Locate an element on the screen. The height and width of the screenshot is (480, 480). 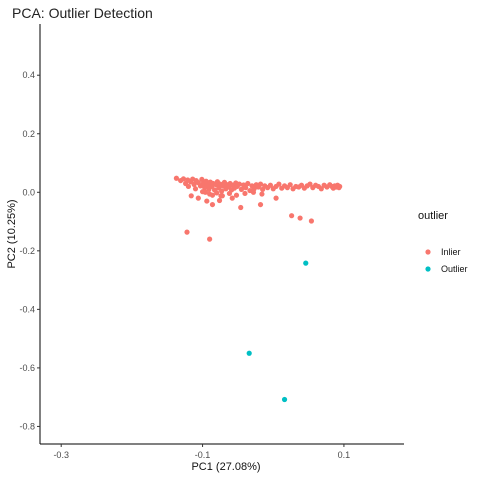
y-ticks: 0.4 0.2 0.0 -0.2 -0.4 -0.6 -0.8 is located at coordinates (29, 250).